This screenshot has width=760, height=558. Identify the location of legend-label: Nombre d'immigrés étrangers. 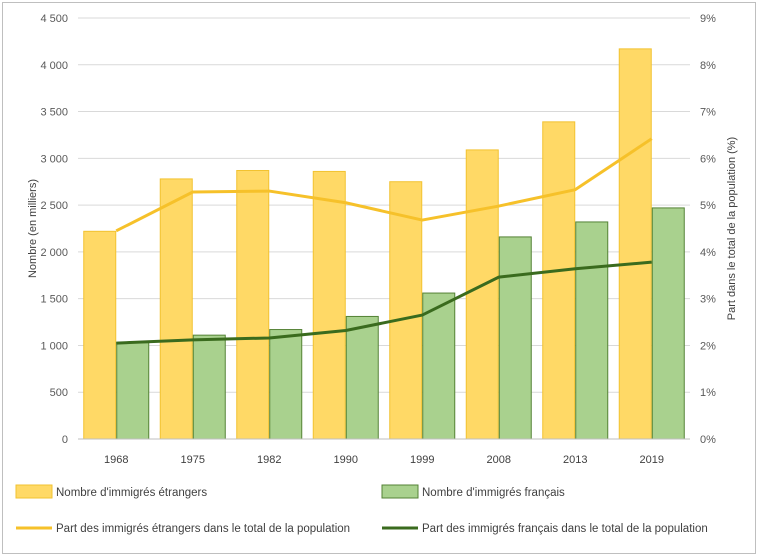
(131, 493).